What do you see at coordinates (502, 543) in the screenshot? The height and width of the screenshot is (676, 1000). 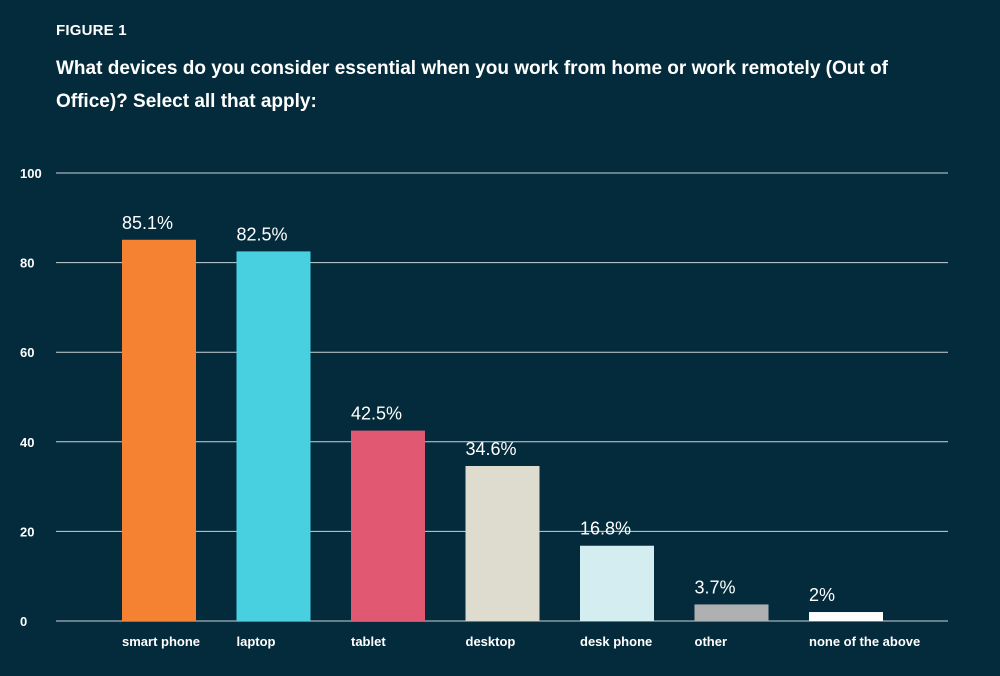 I see `bar-desktop` at bounding box center [502, 543].